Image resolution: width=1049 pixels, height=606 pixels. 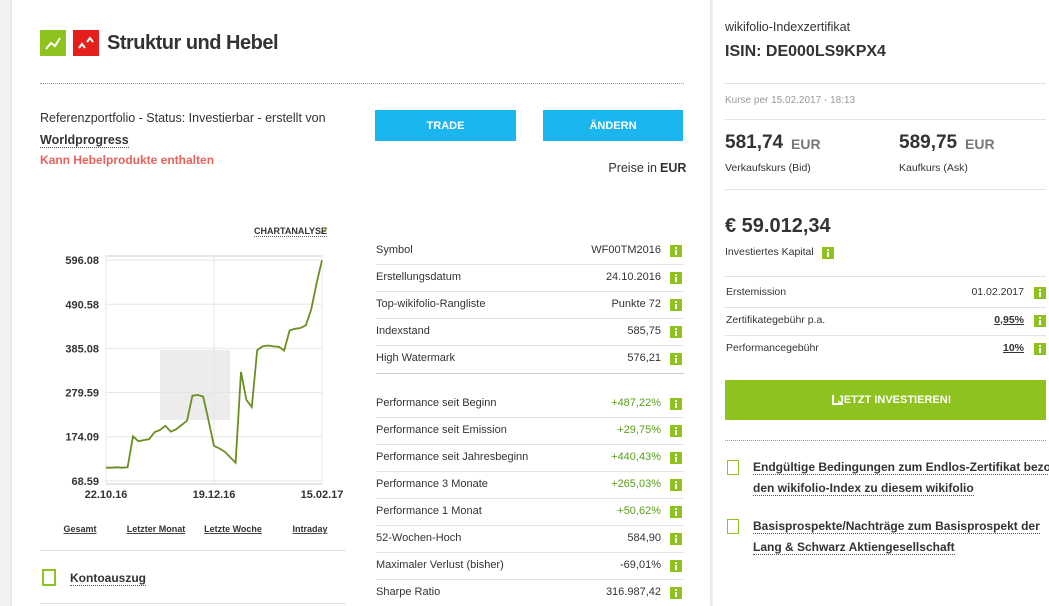 I want to click on cert-label: Performancegebühr, so click(x=772, y=348).